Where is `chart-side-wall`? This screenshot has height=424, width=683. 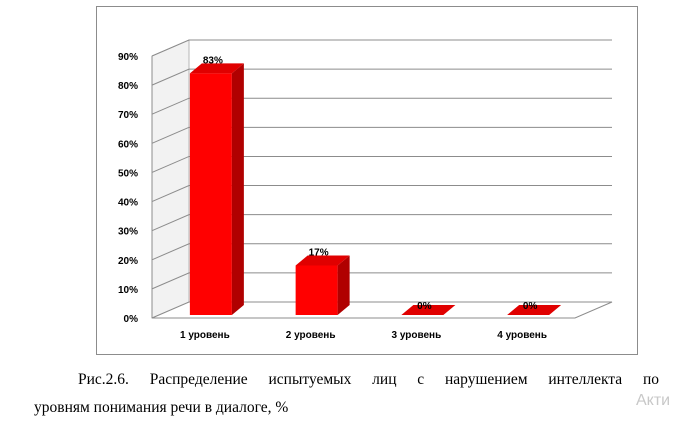 chart-side-wall is located at coordinates (170, 179).